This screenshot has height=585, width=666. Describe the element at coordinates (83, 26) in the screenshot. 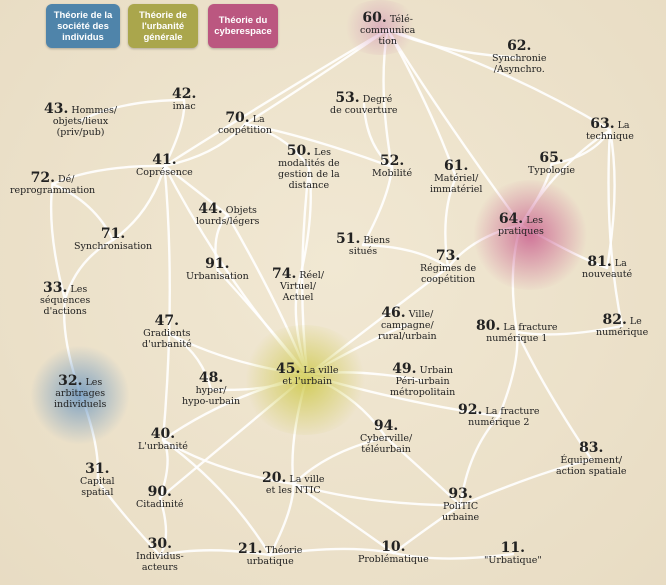

I see `legend-individus-label: Théorie de la société des individus` at that location.